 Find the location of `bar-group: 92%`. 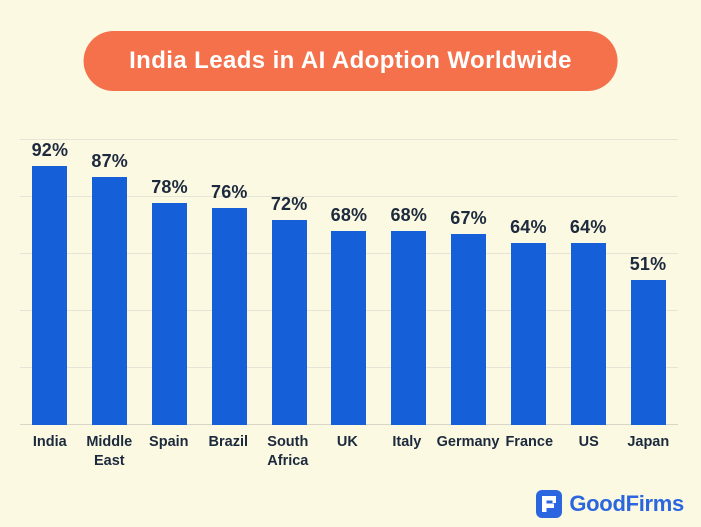

bar-group: 92% is located at coordinates (50, 282).